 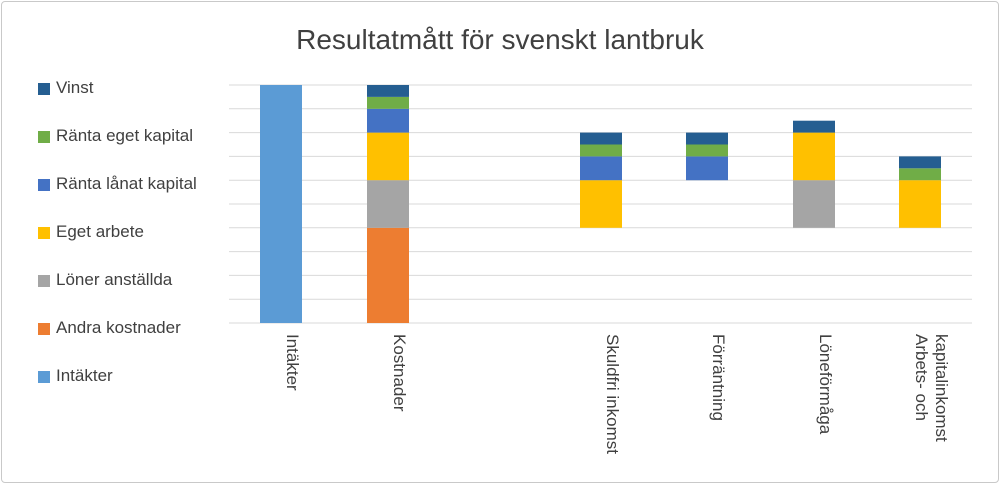 What do you see at coordinates (500, 39) in the screenshot?
I see `chart-title: Resultatmått för svenskt lantbruk` at bounding box center [500, 39].